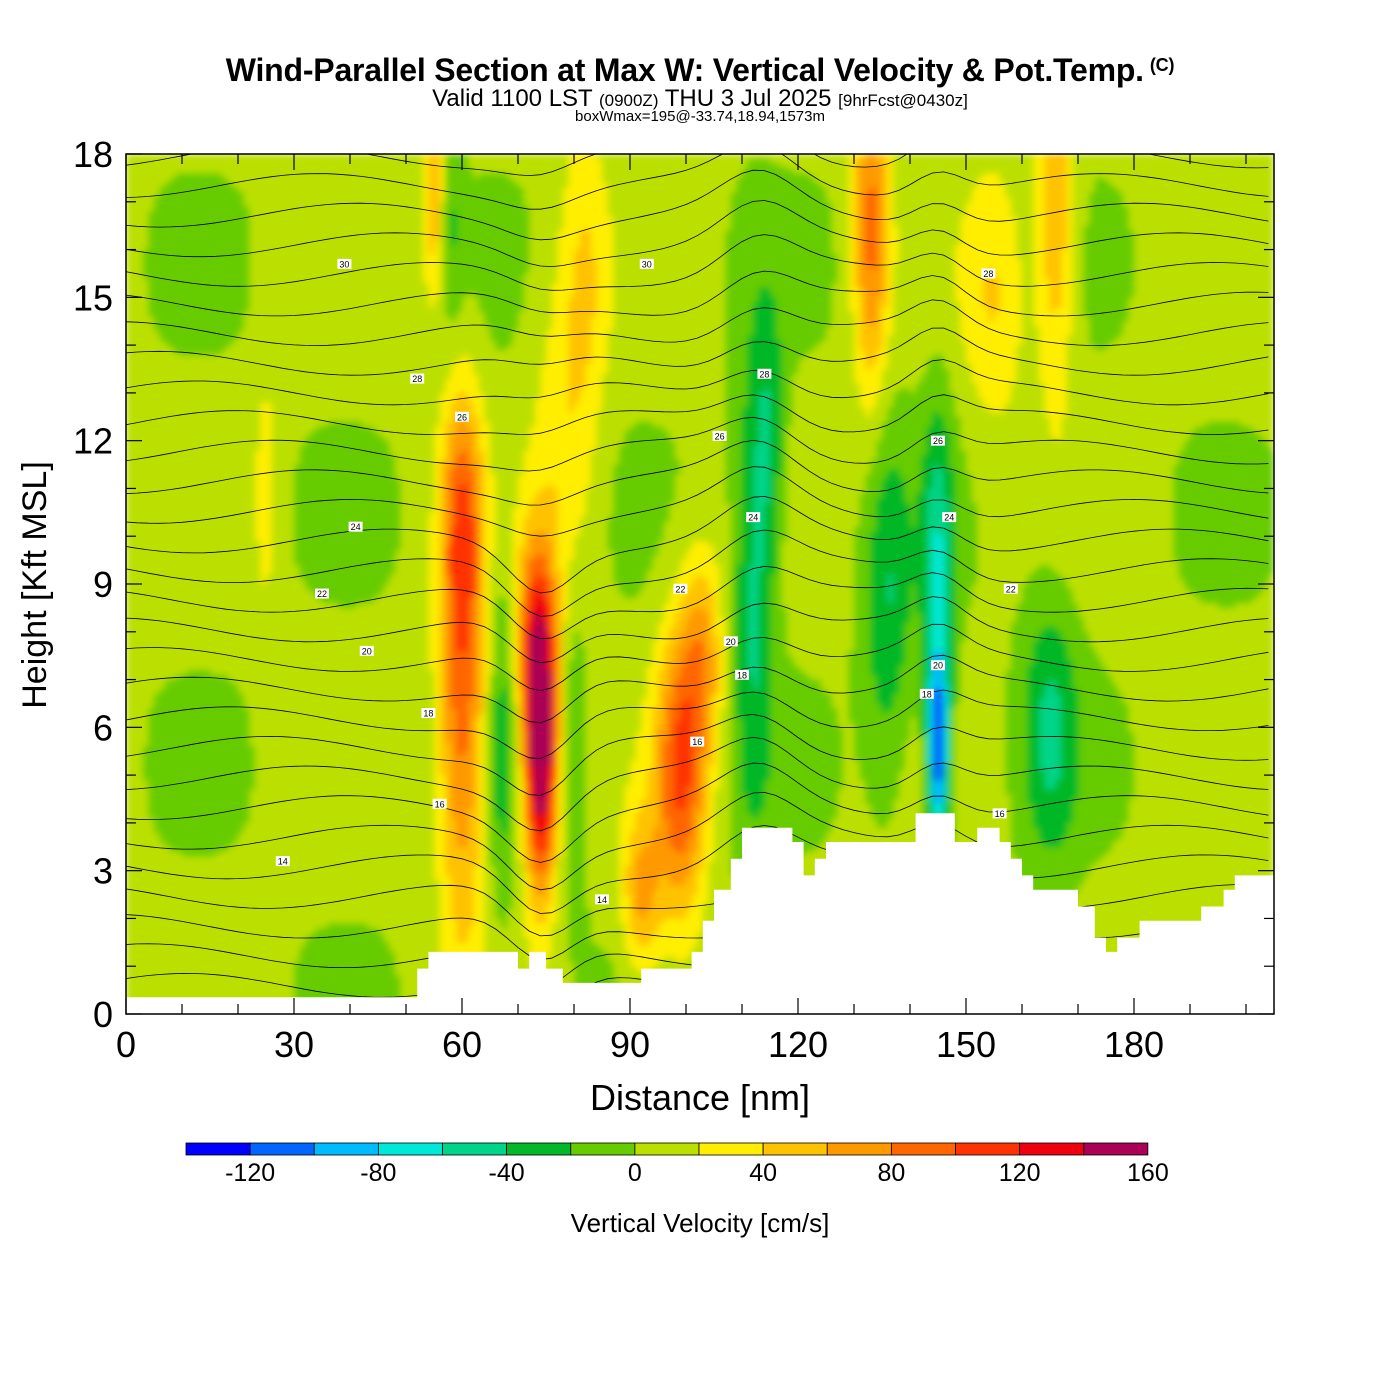 This screenshot has height=1400, width=1400. Describe the element at coordinates (1162, 65) in the screenshot. I see `copyright-mark: (C)` at that location.